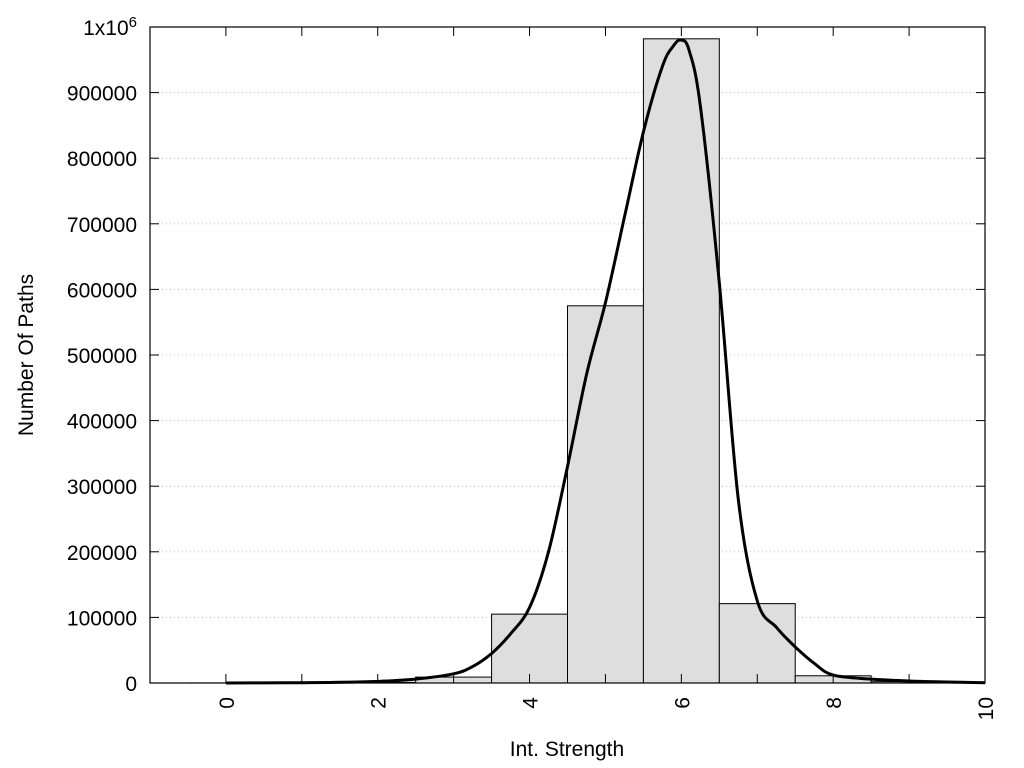 The width and height of the screenshot is (1024, 768). What do you see at coordinates (102, 487) in the screenshot?
I see `y-tick-label: 300000` at bounding box center [102, 487].